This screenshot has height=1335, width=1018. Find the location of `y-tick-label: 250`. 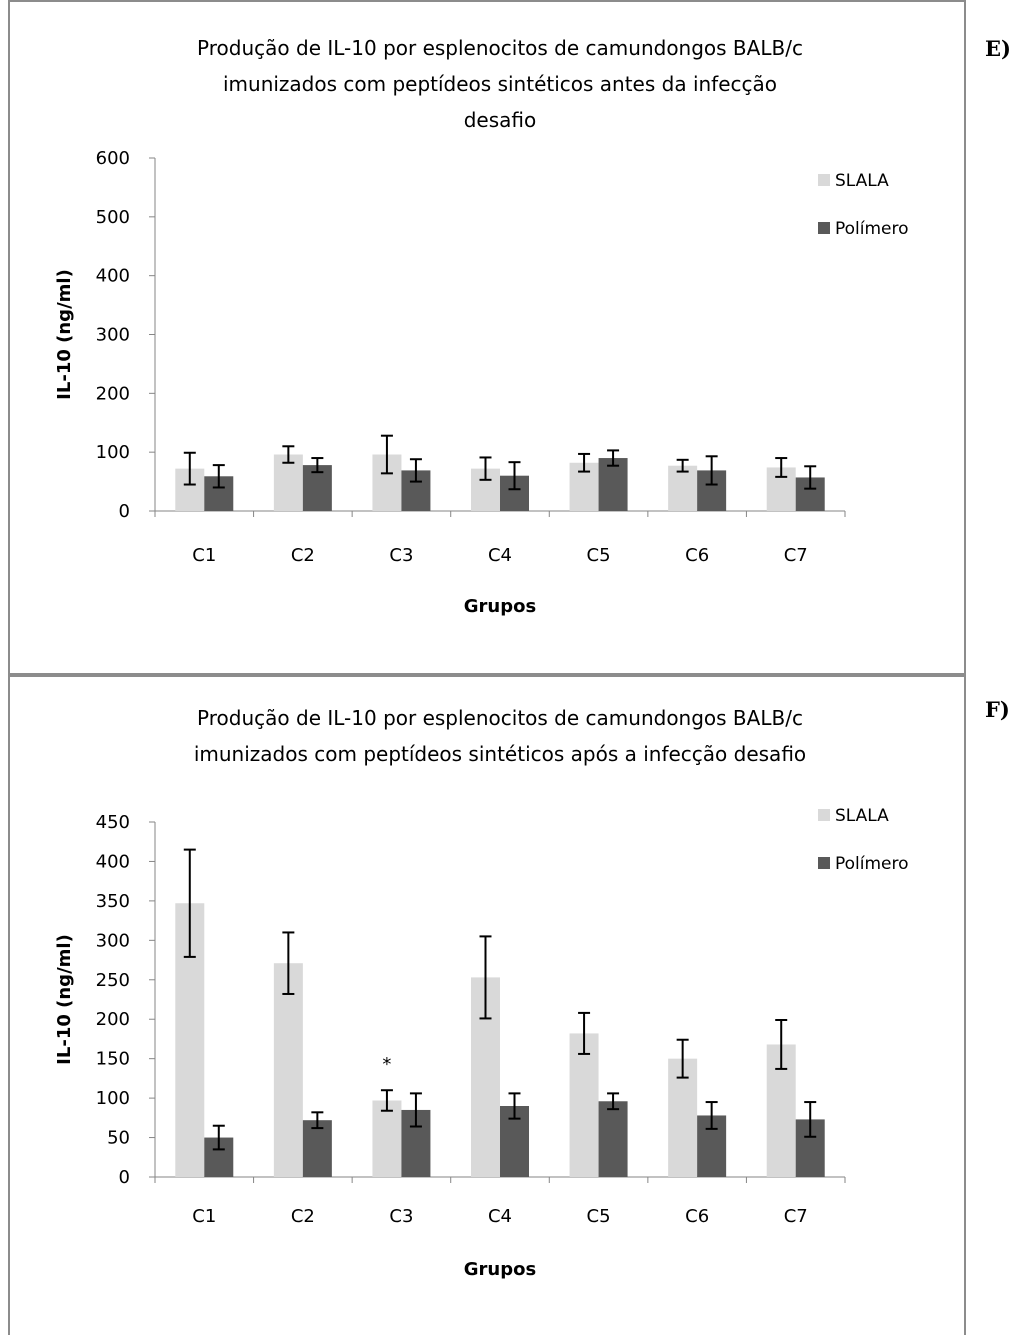

y-tick-label: 250 is located at coordinates (113, 980).